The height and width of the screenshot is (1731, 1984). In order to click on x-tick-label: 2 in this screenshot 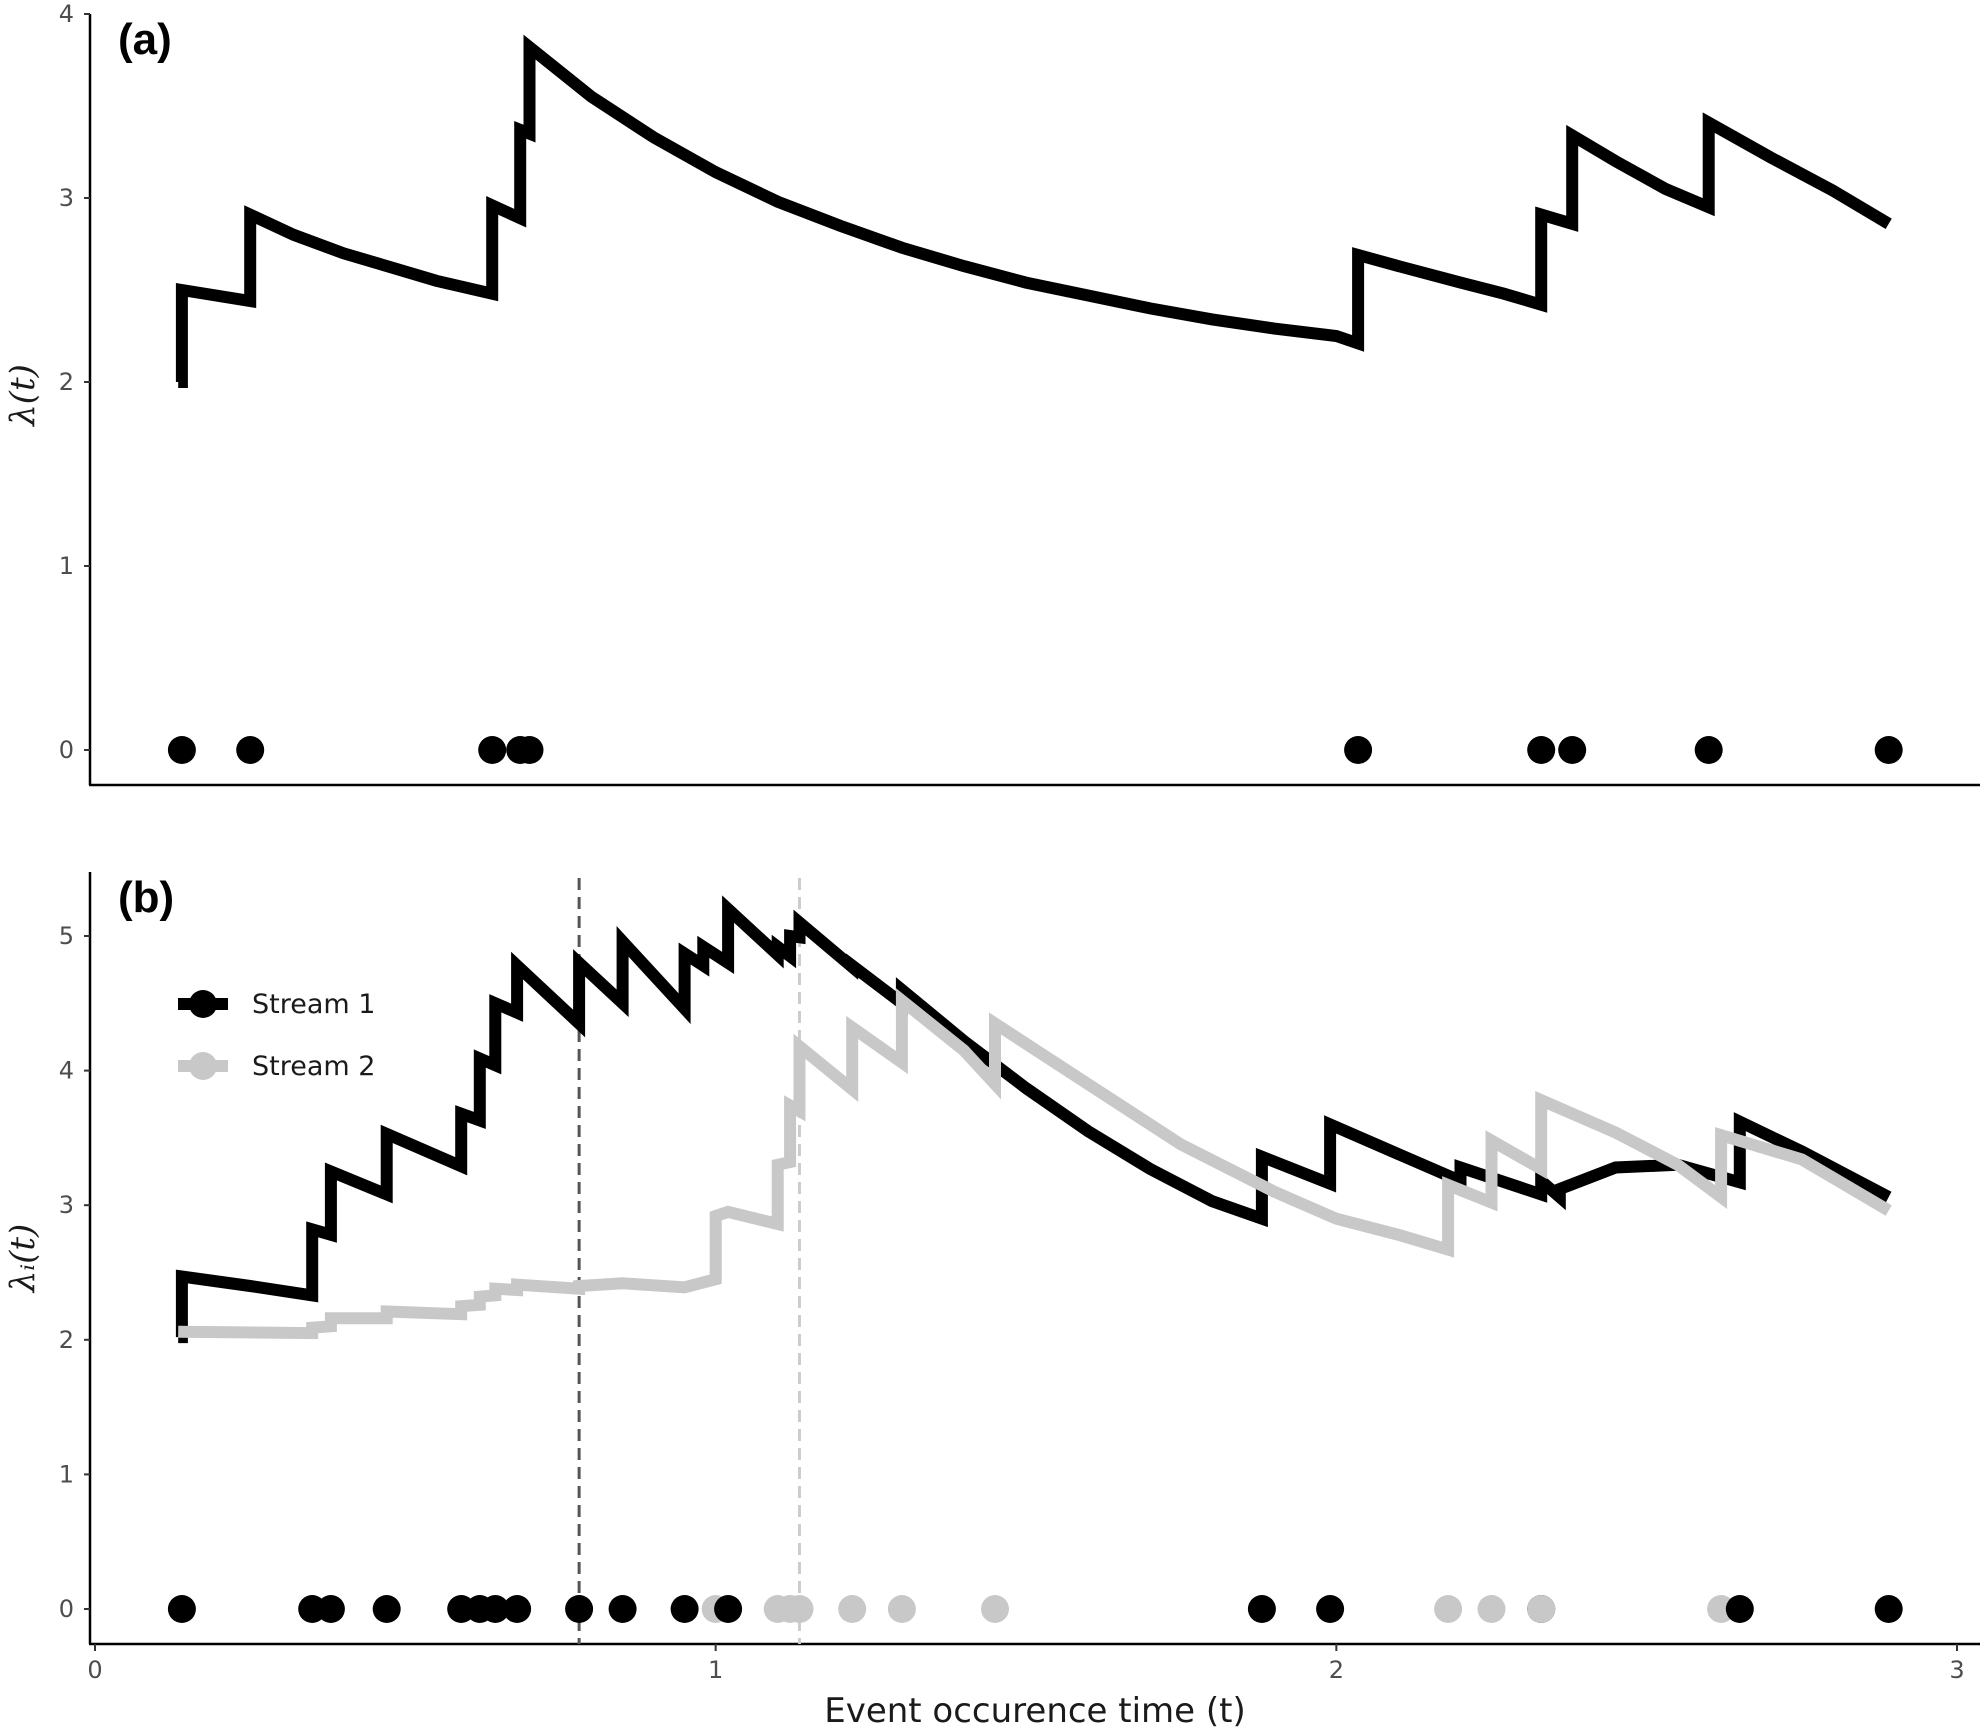, I will do `click(1336, 1670)`.